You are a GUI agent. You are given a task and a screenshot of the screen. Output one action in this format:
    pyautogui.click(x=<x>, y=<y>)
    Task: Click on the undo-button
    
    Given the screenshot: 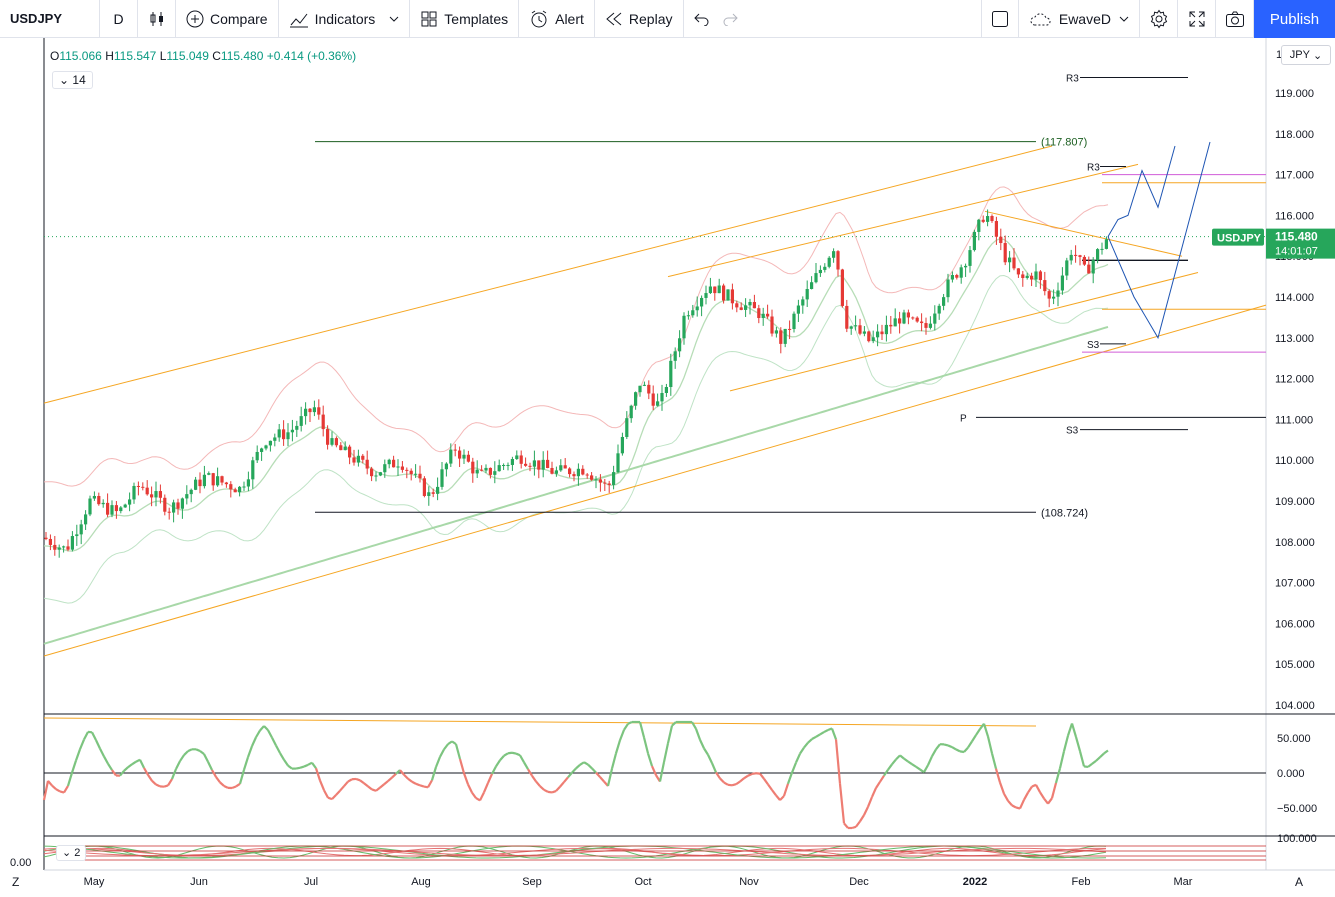 What is the action you would take?
    pyautogui.click(x=702, y=19)
    